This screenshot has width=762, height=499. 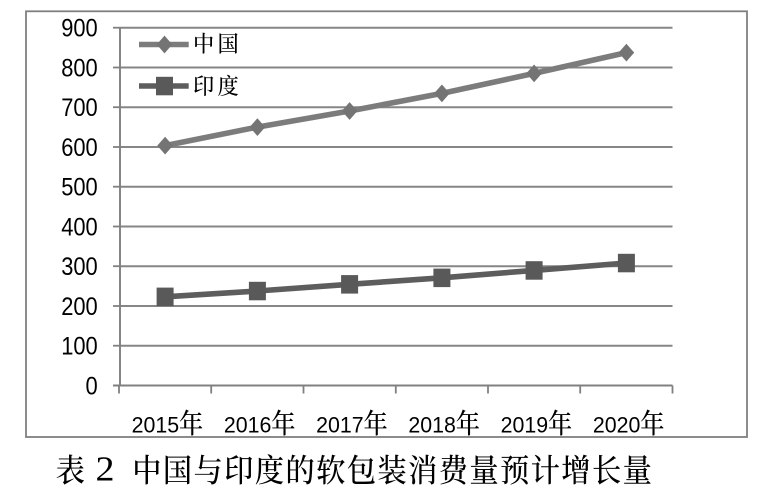 I want to click on svg-text: 2016, so click(x=248, y=425).